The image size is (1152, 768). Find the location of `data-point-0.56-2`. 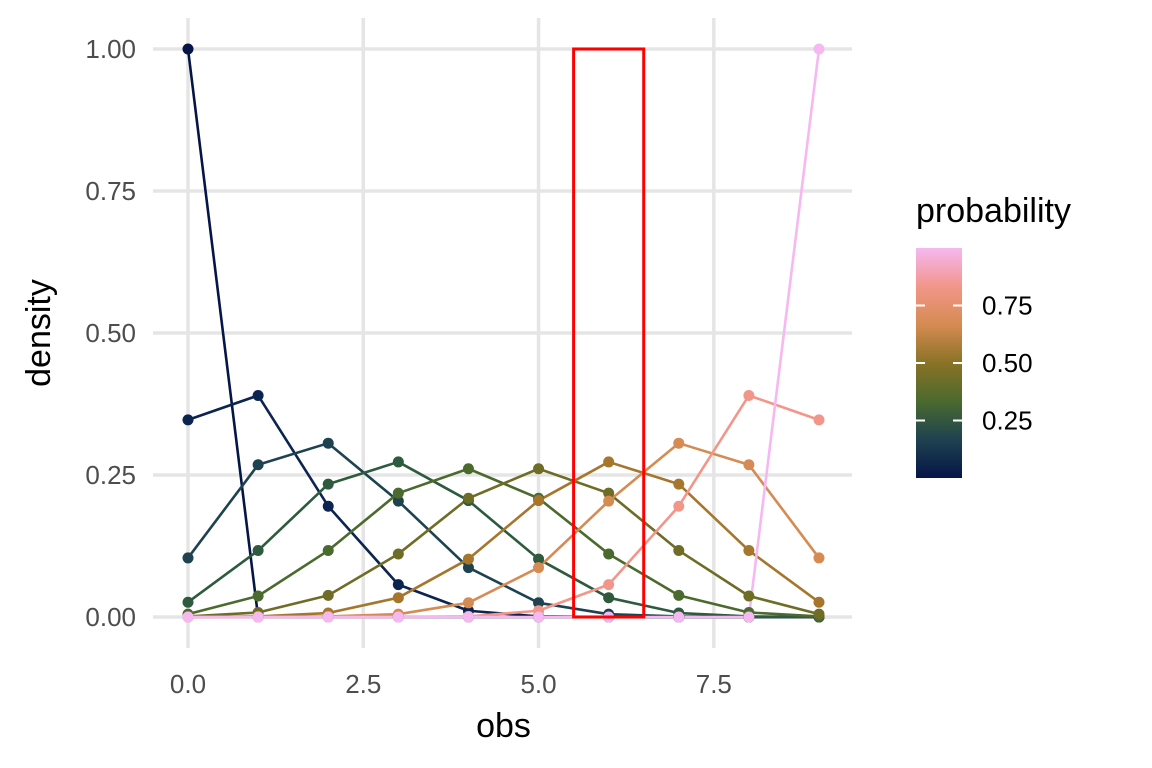

data-point-0.56-2 is located at coordinates (328, 595).